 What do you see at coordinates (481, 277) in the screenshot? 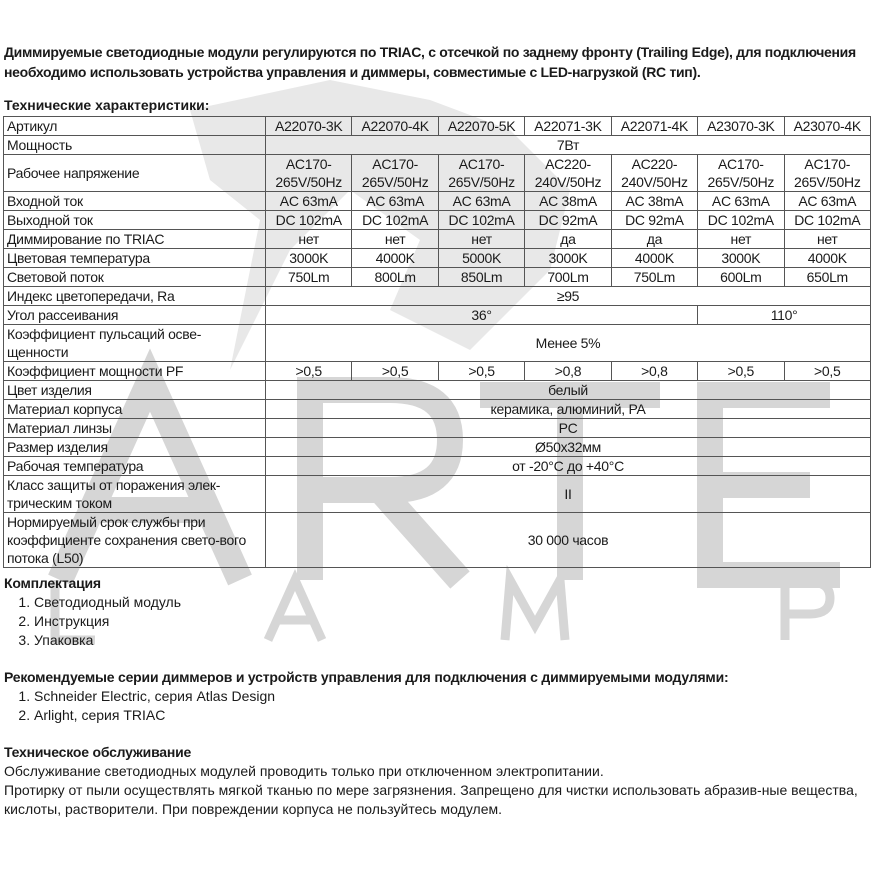
I see `table-cell: 850Lm` at bounding box center [481, 277].